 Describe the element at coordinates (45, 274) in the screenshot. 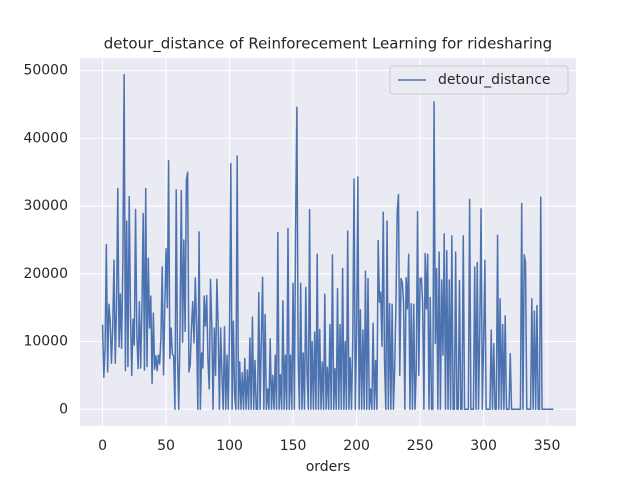

I see `y-tick-label: 20000` at that location.